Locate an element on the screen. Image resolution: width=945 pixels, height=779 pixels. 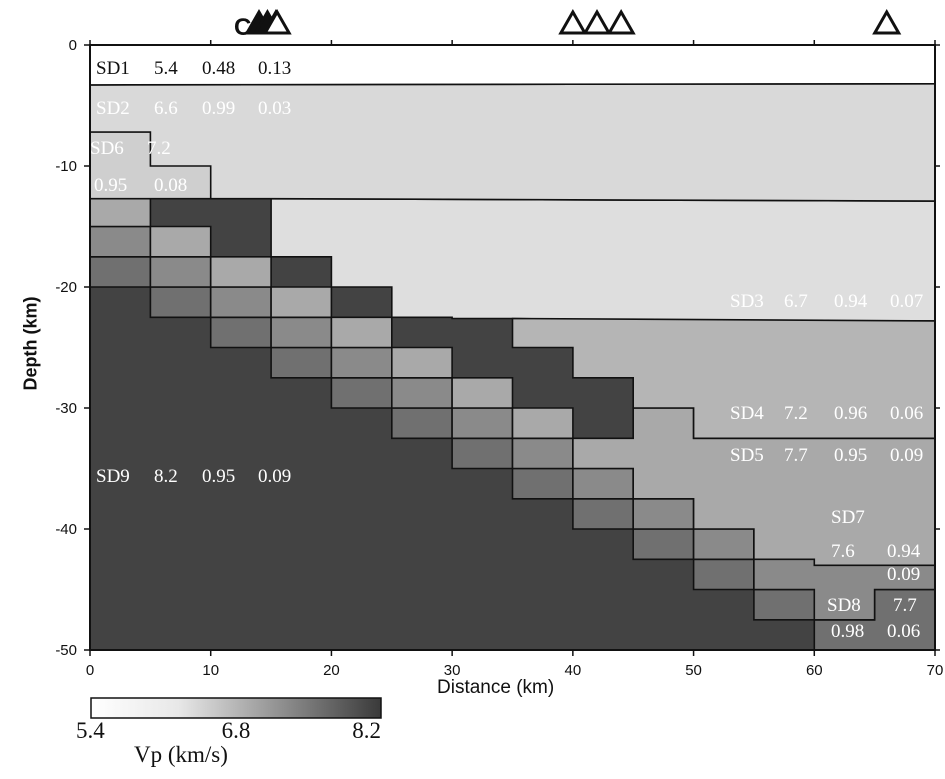
label-sd7b-1: 0.94 is located at coordinates (904, 551).